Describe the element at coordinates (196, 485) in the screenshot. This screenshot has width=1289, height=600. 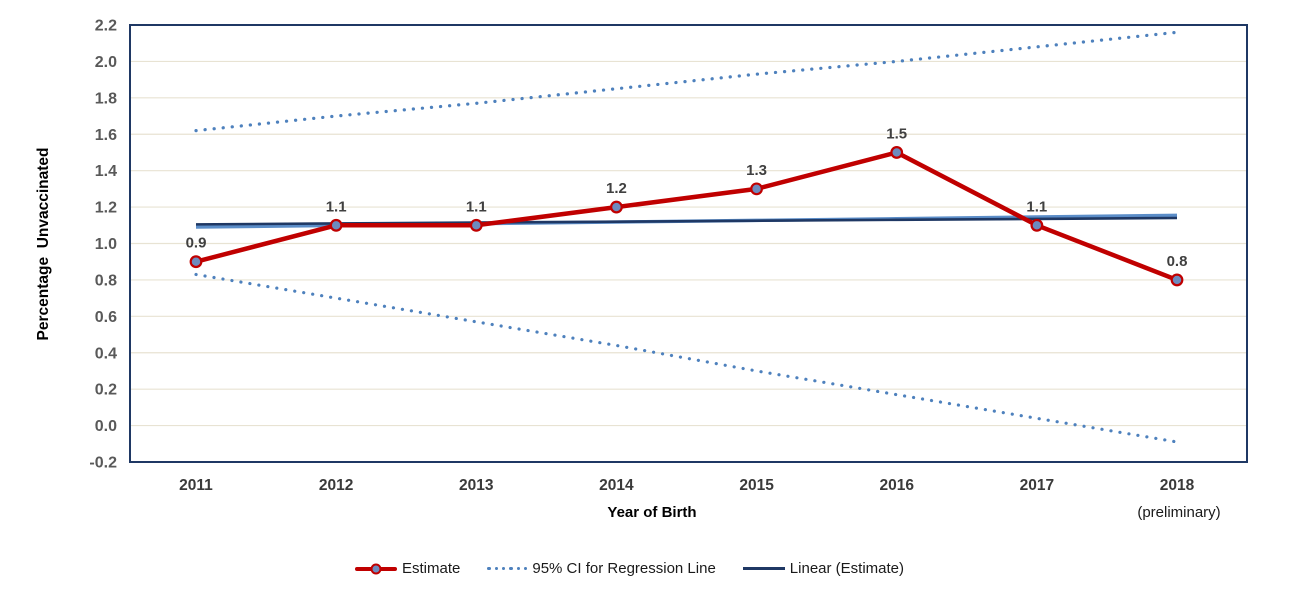
I see `x-tick-label: 2011` at that location.